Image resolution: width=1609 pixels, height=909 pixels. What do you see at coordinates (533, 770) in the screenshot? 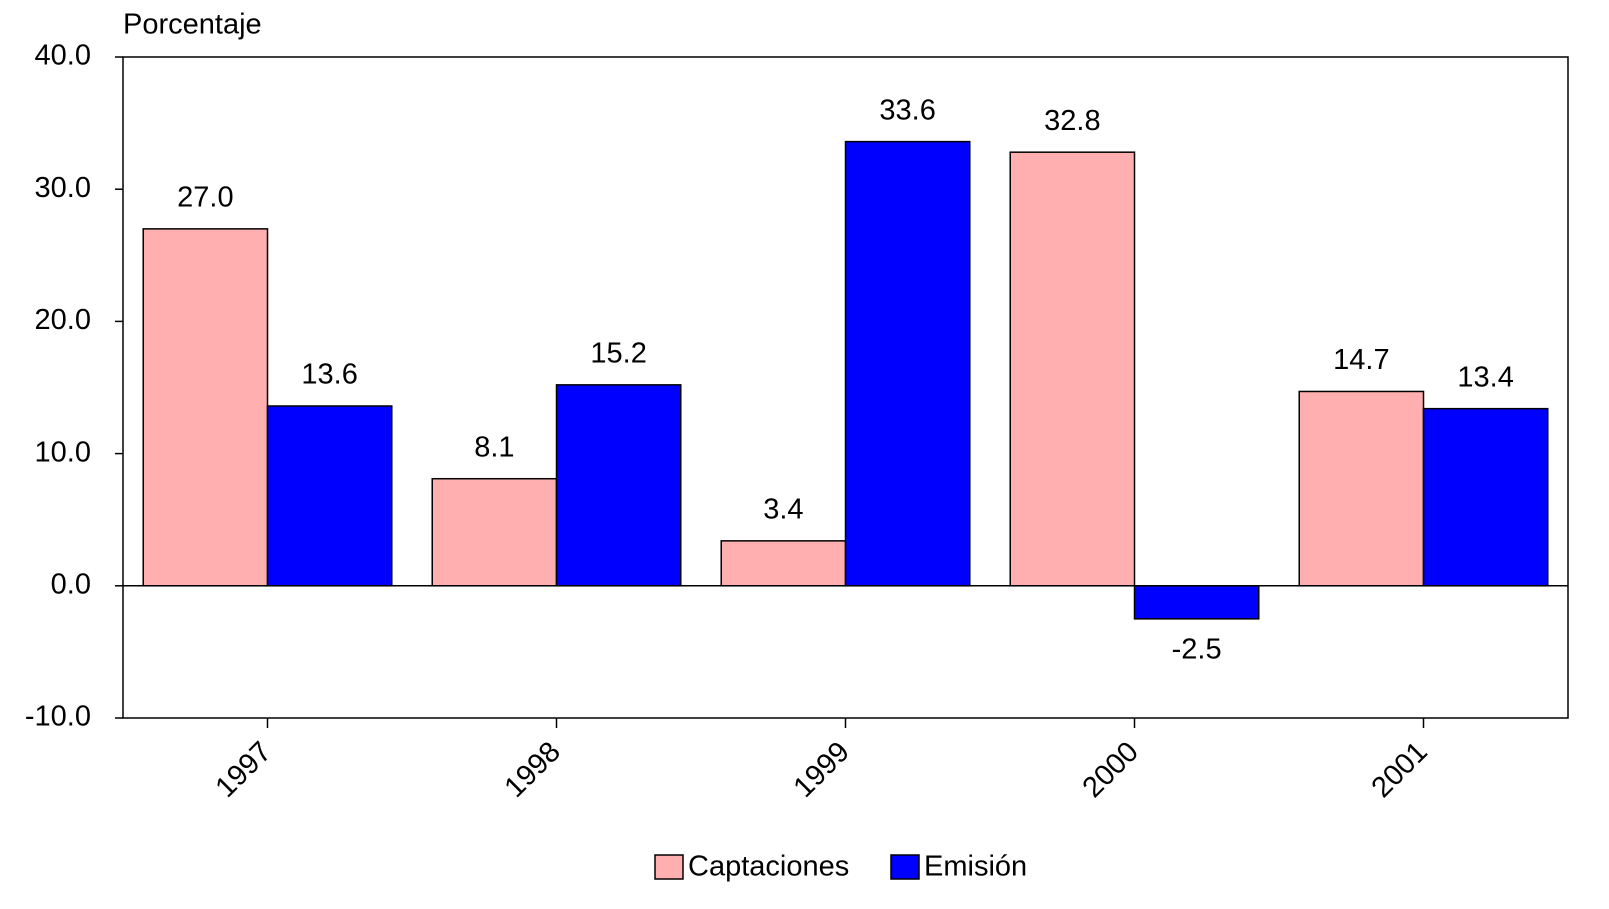
I see `x-tick-label: 1998` at bounding box center [533, 770].